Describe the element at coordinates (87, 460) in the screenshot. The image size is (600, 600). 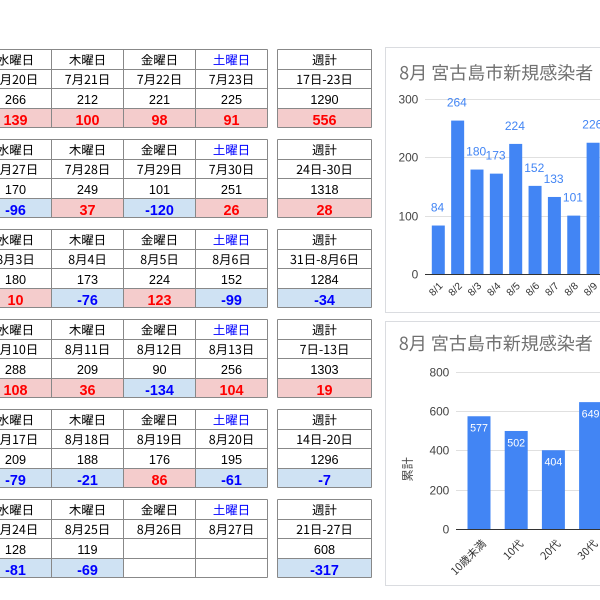
I see `svg-text: 188` at that location.